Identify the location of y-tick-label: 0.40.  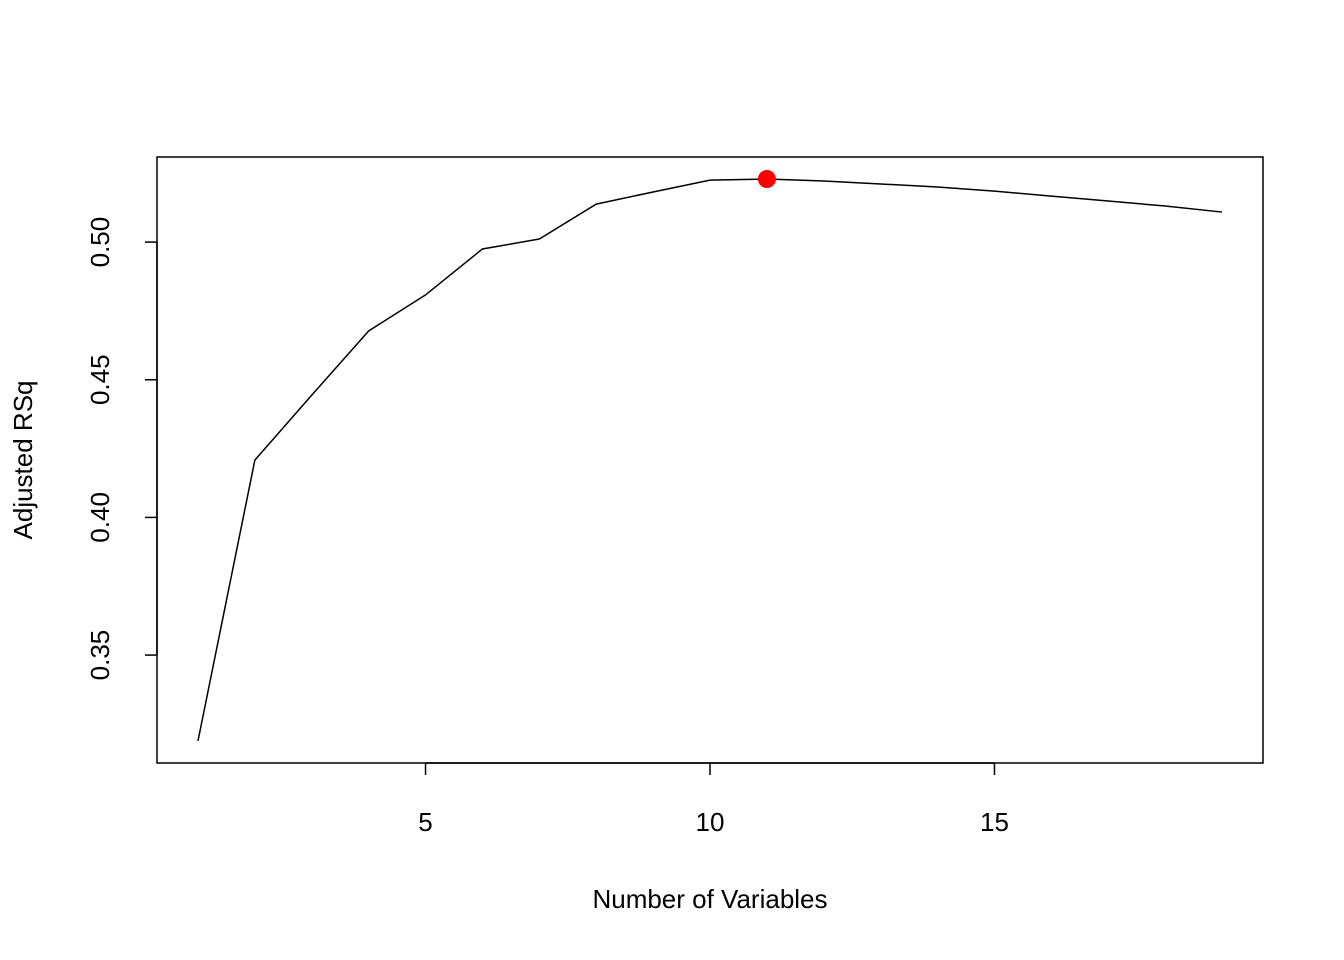
(100, 517).